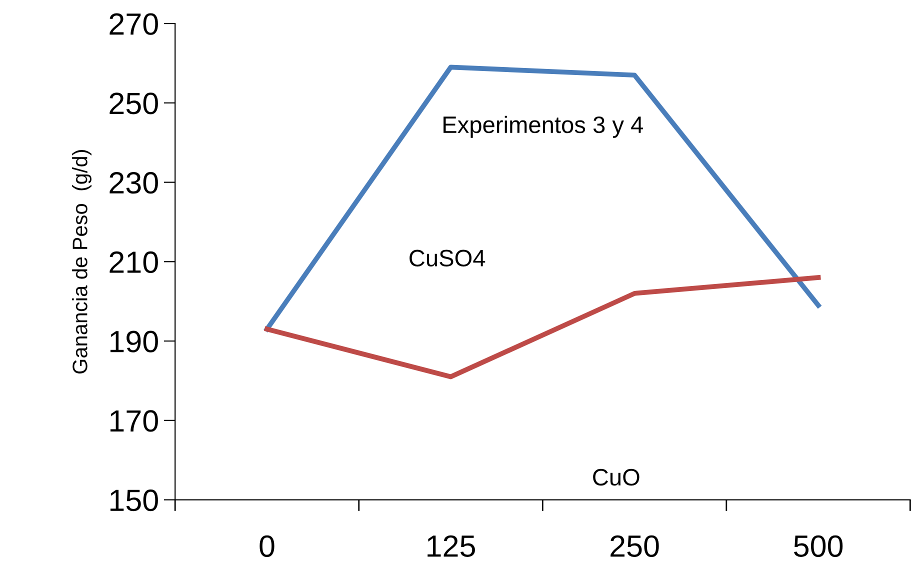 The width and height of the screenshot is (912, 588). I want to click on y-tick-label: 170, so click(134, 421).